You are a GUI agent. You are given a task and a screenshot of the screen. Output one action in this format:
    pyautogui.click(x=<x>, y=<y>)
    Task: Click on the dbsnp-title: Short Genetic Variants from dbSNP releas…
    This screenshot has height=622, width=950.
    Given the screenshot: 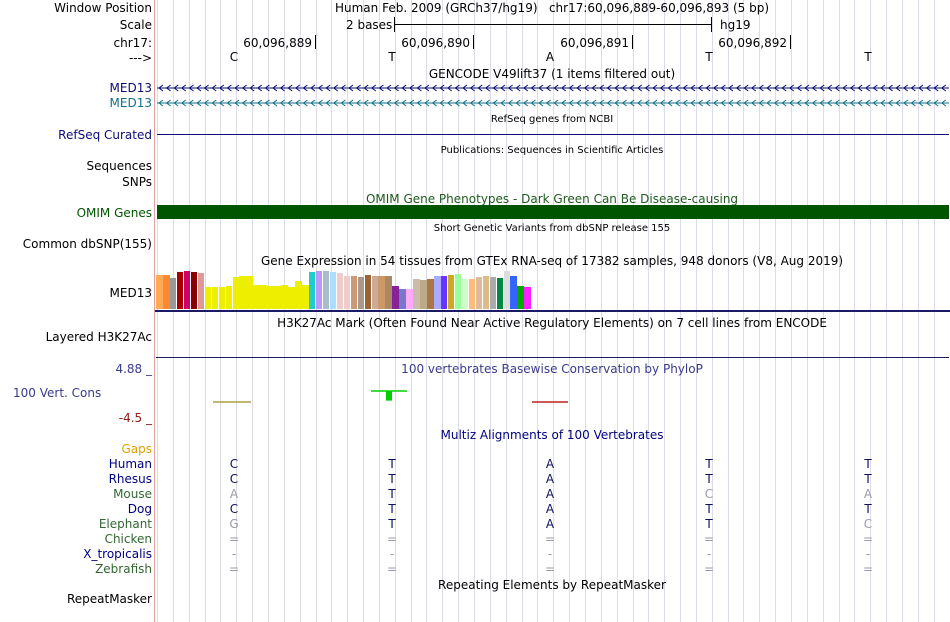 What is the action you would take?
    pyautogui.click(x=552, y=228)
    